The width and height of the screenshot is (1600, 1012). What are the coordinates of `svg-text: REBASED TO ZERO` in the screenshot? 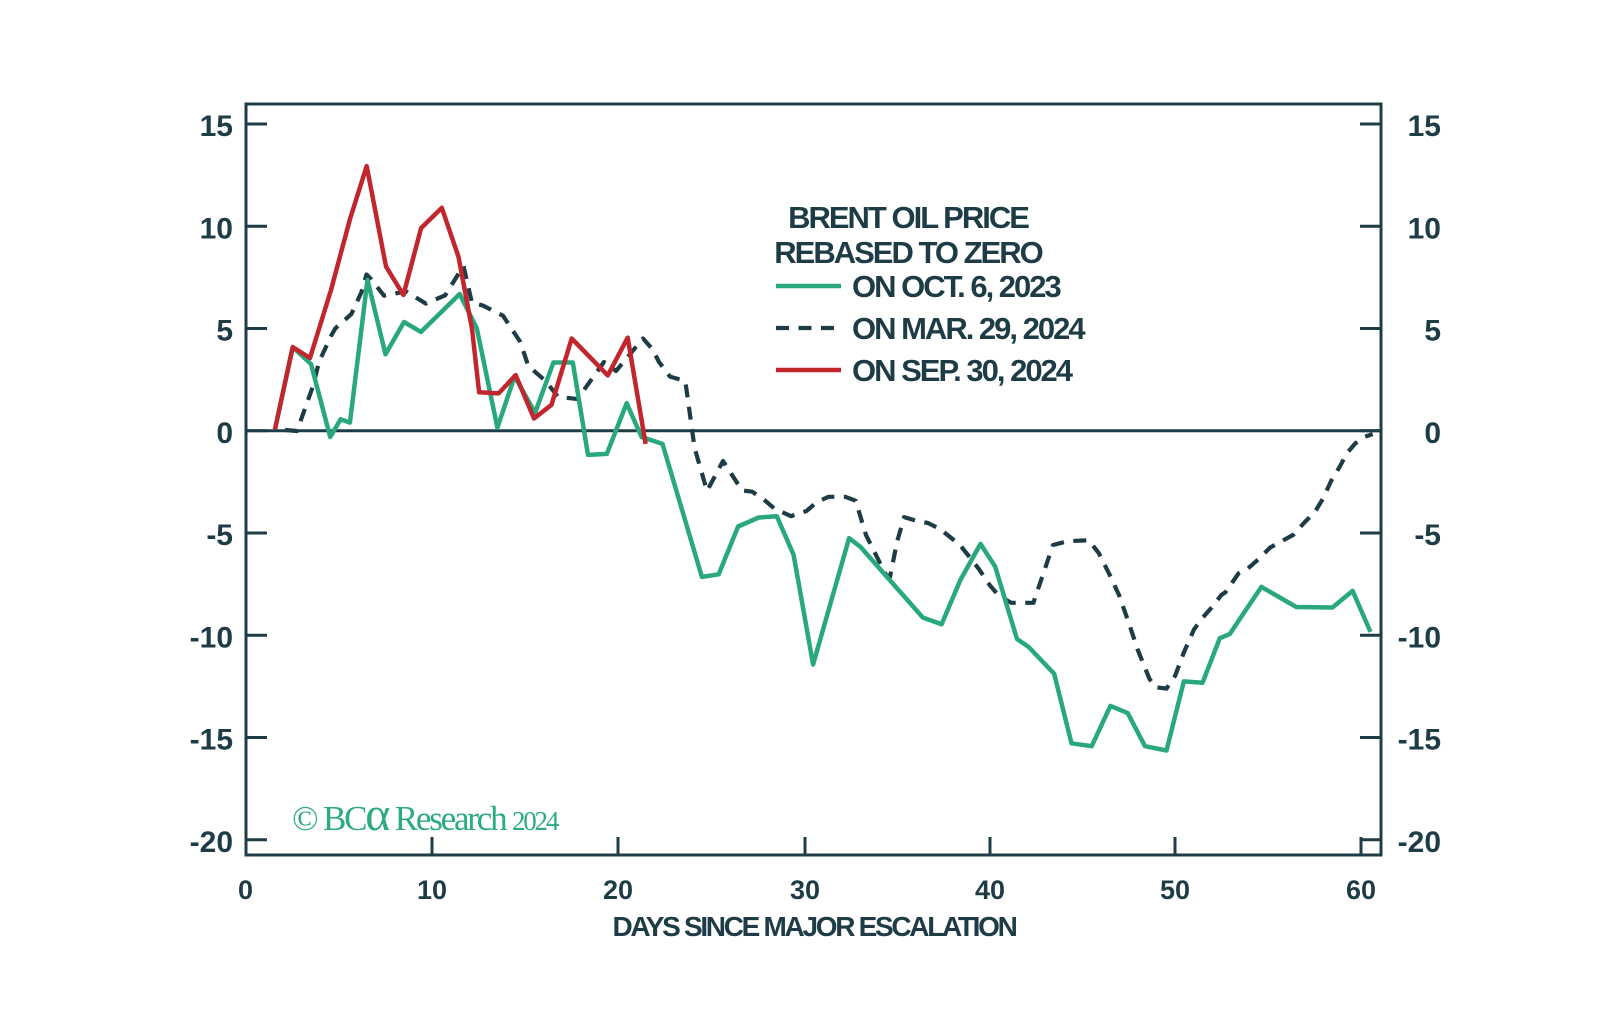 It's located at (908, 252).